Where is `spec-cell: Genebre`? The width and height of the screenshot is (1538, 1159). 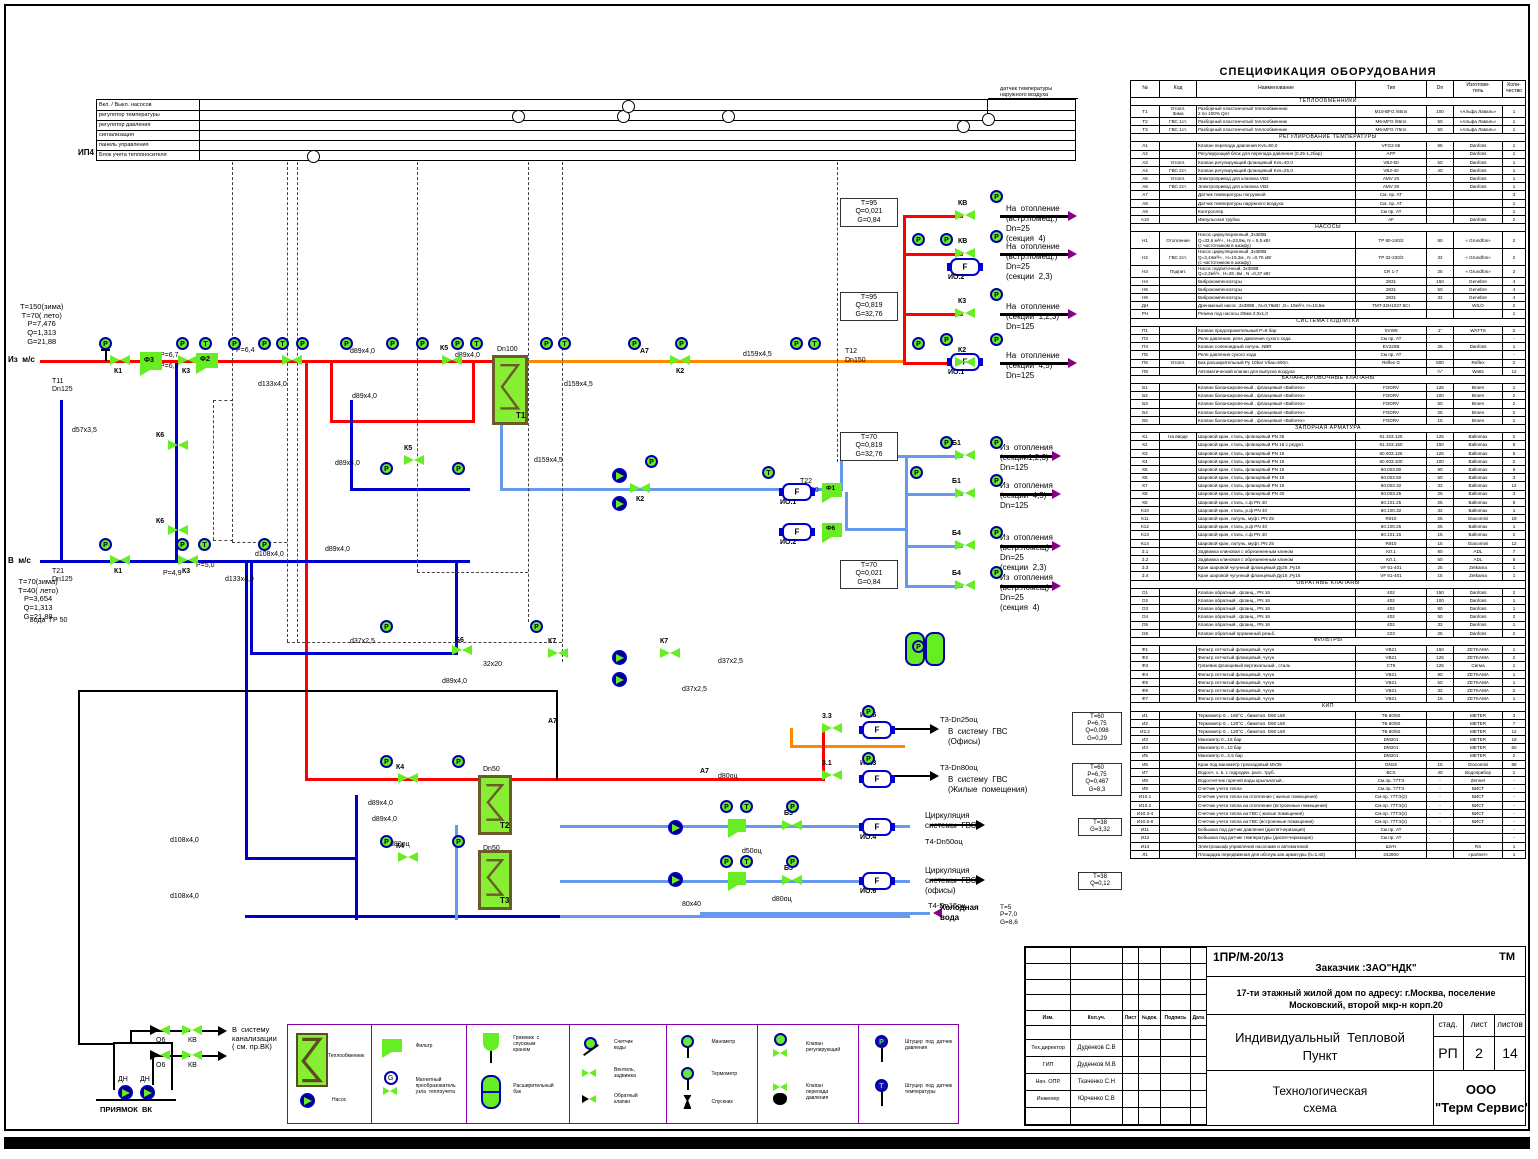 spec-cell: Genebre is located at coordinates (1478, 297).